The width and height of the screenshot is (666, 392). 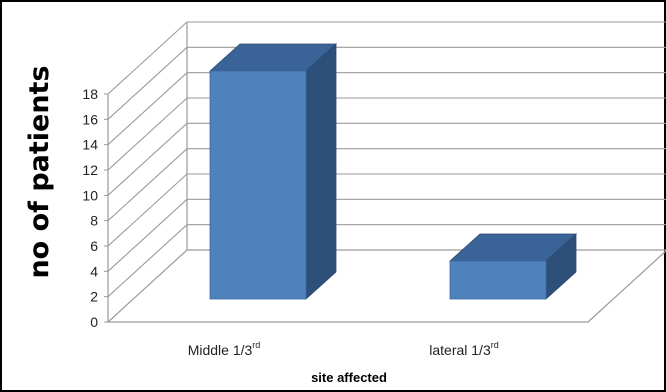 What do you see at coordinates (224, 349) in the screenshot?
I see `x-tick-label: Middle 1/3rd` at bounding box center [224, 349].